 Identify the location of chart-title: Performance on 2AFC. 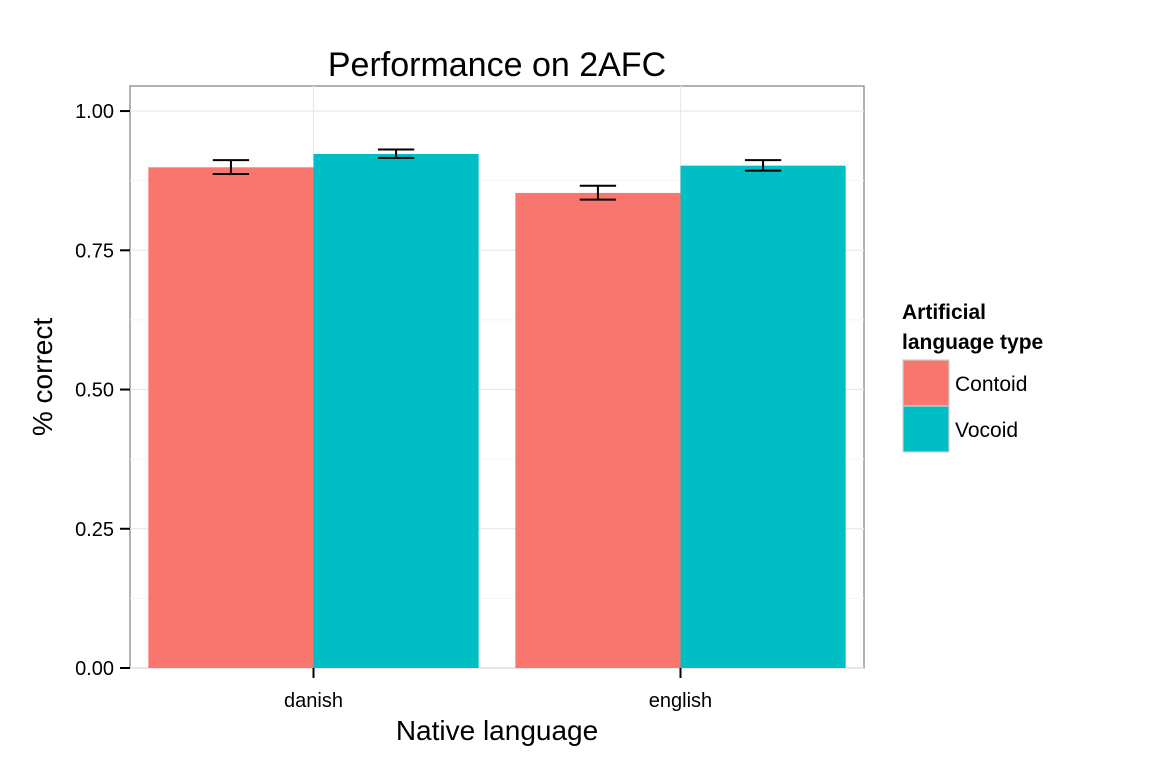
(497, 65).